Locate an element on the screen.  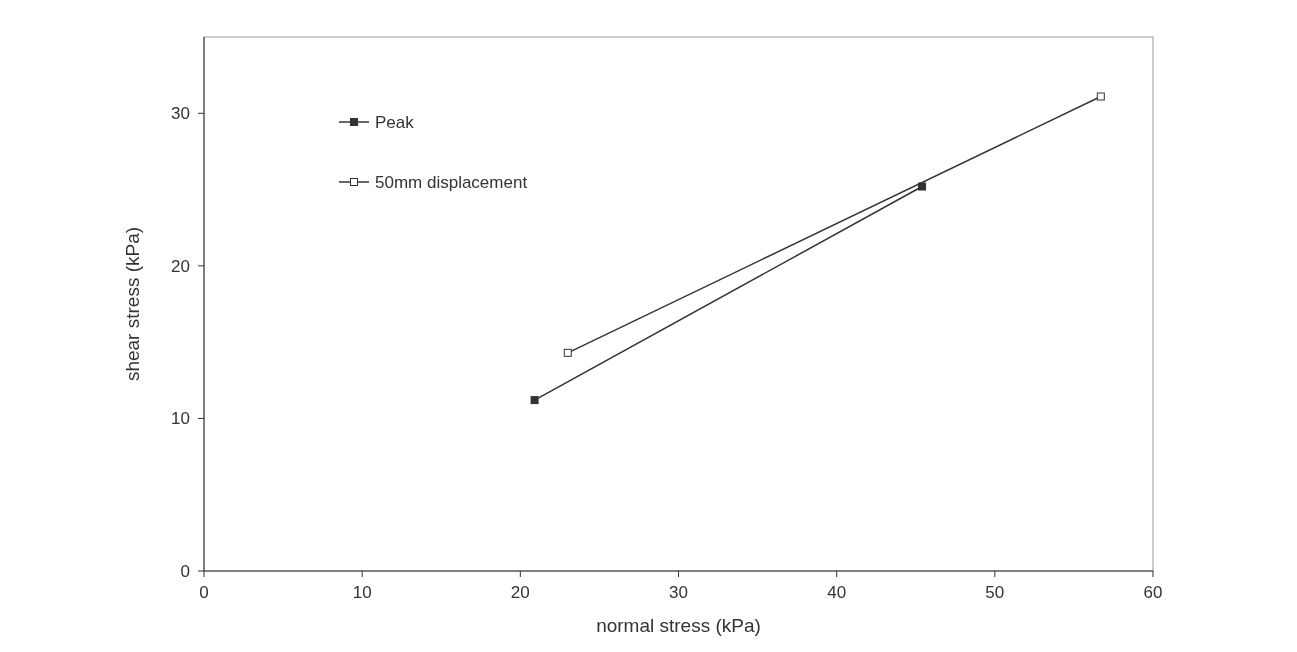
y-tick-label: 0 is located at coordinates (185, 571).